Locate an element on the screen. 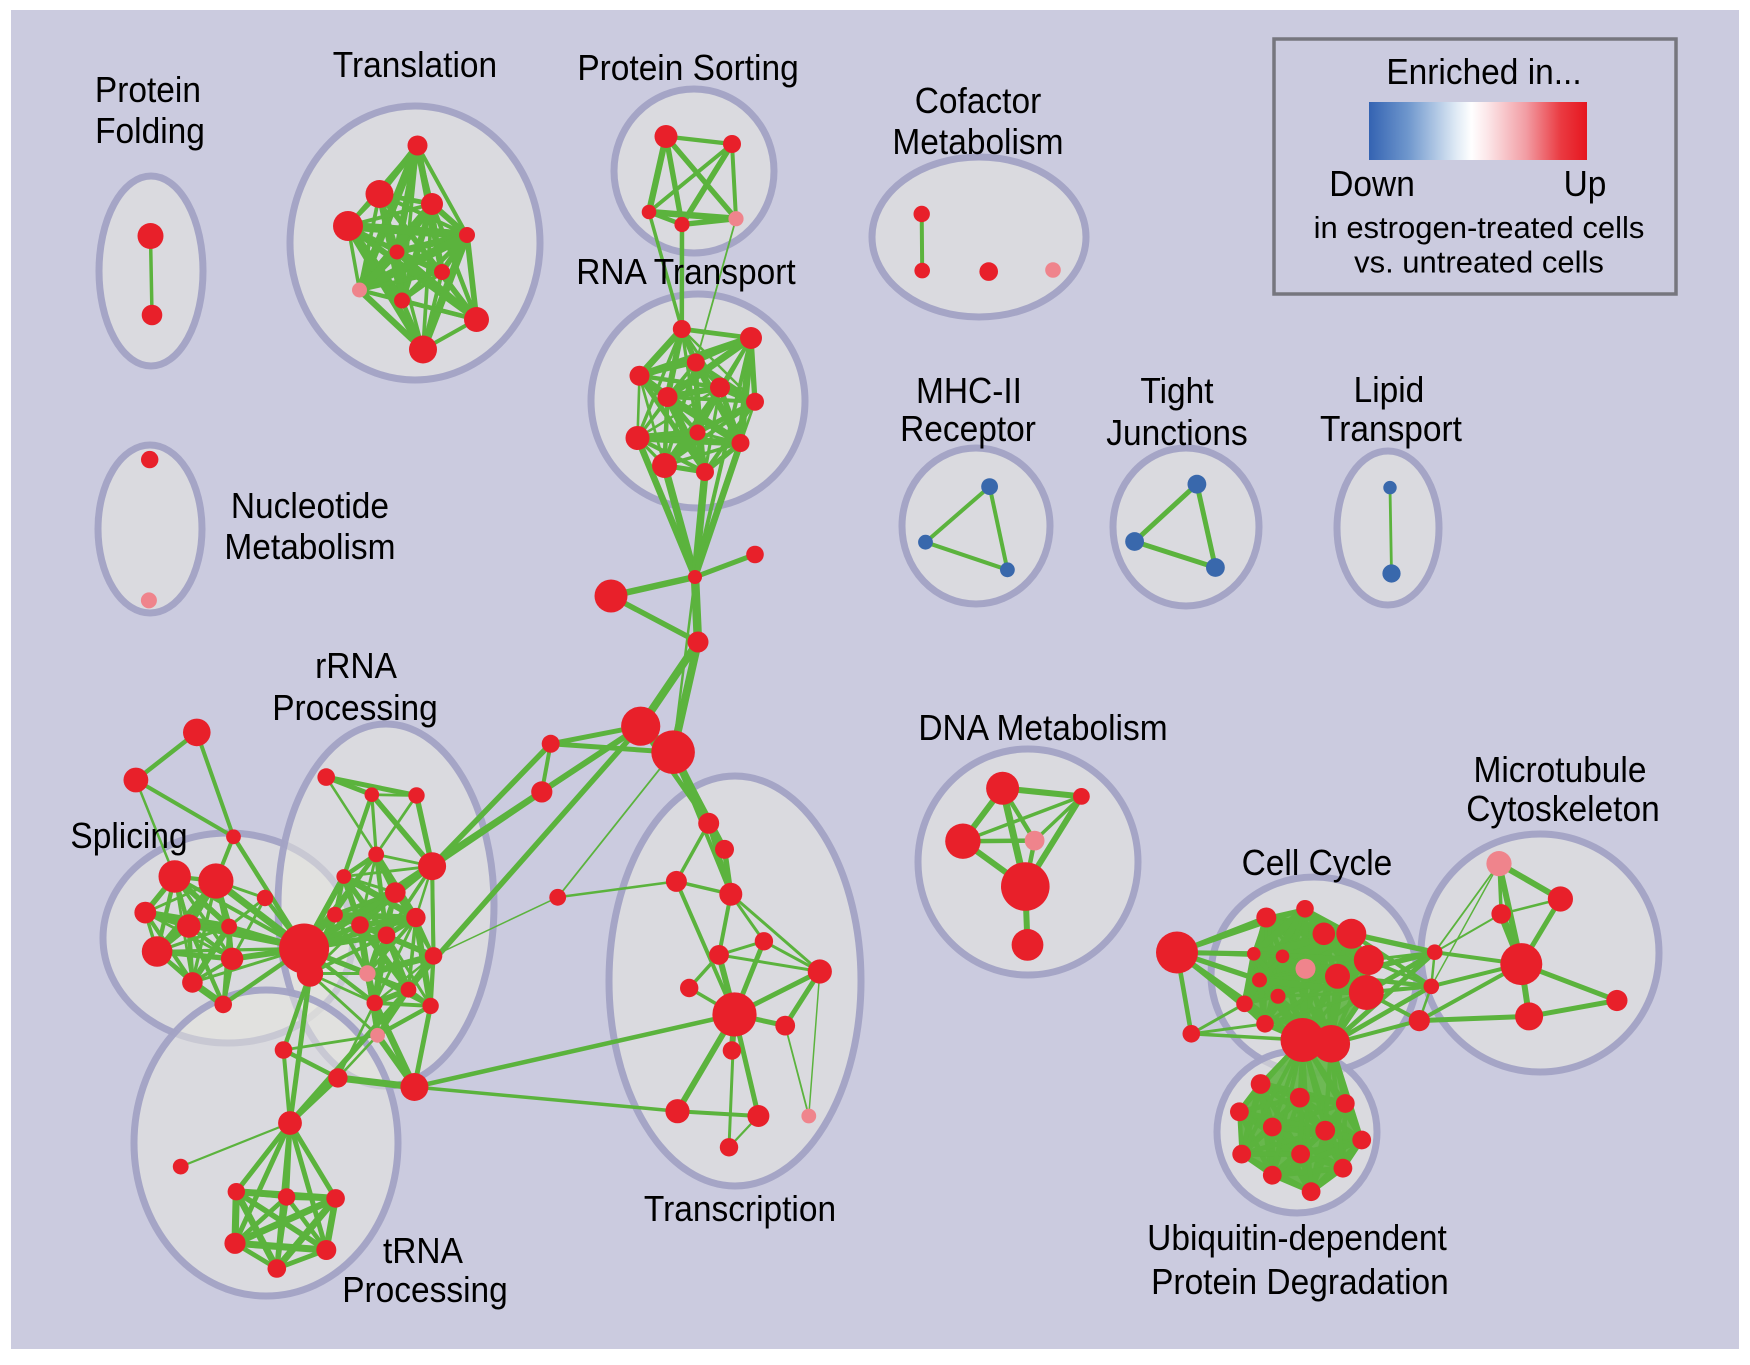 The image size is (1750, 1365). svg-text: Protein Degradation is located at coordinates (1300, 1282).